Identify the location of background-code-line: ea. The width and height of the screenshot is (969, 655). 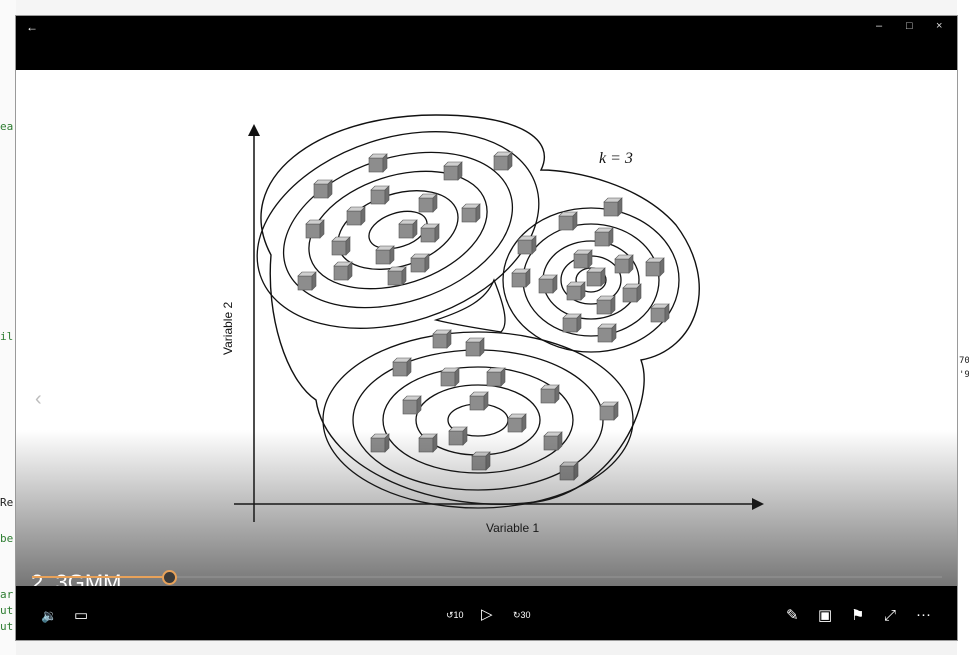
(7, 126).